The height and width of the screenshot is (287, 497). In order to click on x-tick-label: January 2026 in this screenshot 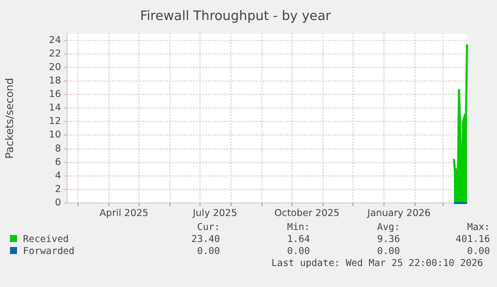, I will do `click(398, 214)`.